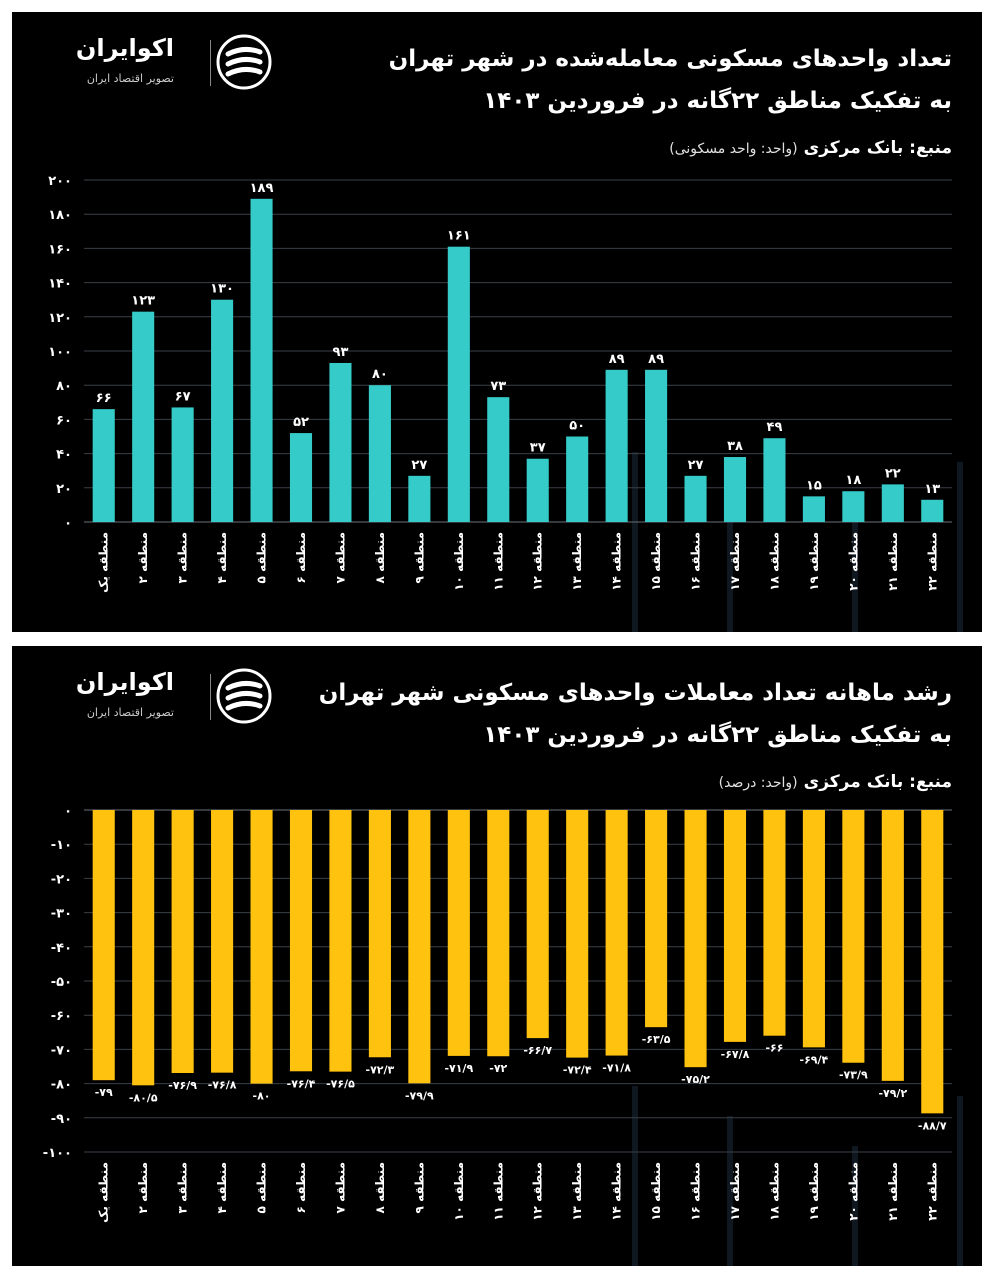 The width and height of the screenshot is (994, 1280). What do you see at coordinates (61, 879) in the screenshot?
I see `y-tick-label: -۲۰` at bounding box center [61, 879].